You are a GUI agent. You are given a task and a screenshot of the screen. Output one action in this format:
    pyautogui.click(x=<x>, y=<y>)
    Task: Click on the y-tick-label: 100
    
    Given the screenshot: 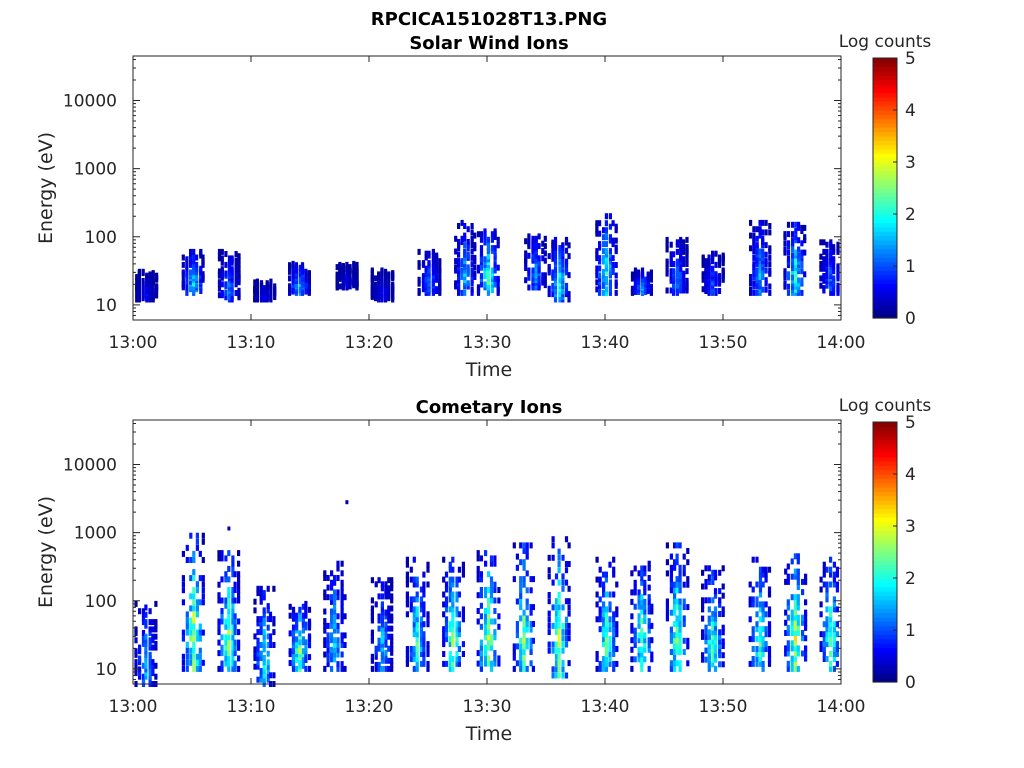 What is the action you would take?
    pyautogui.click(x=101, y=238)
    